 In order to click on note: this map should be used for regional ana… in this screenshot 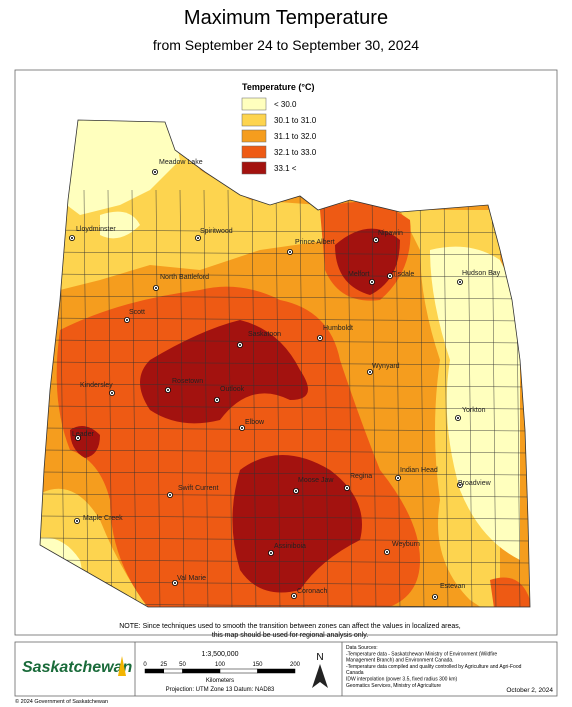, I will do `click(290, 635)`.